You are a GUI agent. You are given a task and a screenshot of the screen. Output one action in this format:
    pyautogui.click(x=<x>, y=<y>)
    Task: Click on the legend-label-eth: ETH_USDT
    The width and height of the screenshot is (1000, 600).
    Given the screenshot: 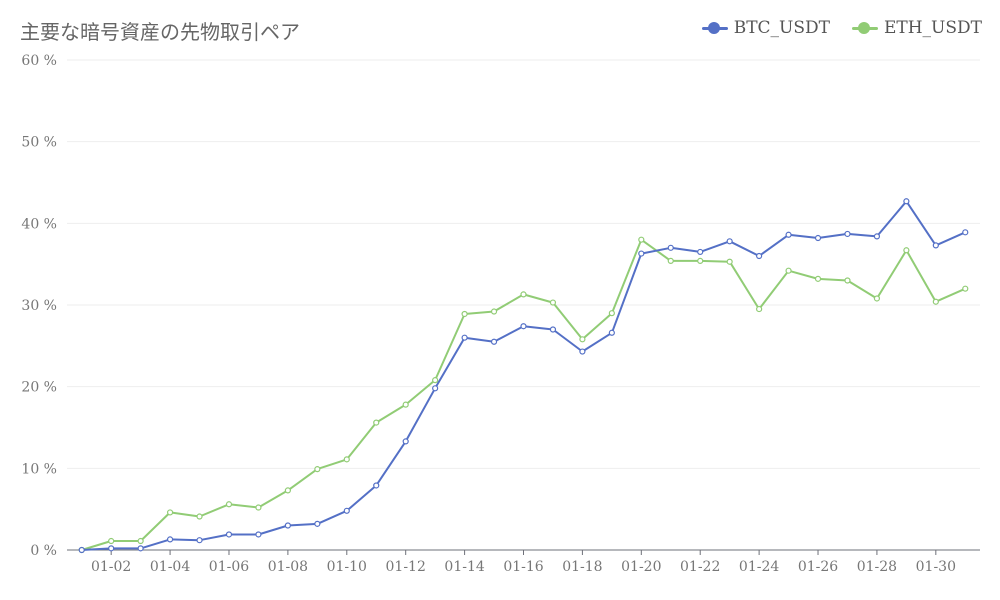 What is the action you would take?
    pyautogui.click(x=932, y=28)
    